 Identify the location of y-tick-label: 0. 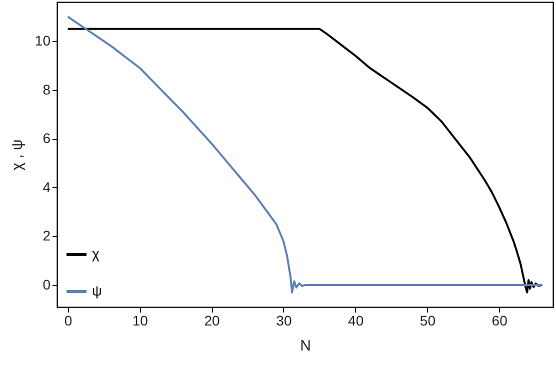
(46, 284).